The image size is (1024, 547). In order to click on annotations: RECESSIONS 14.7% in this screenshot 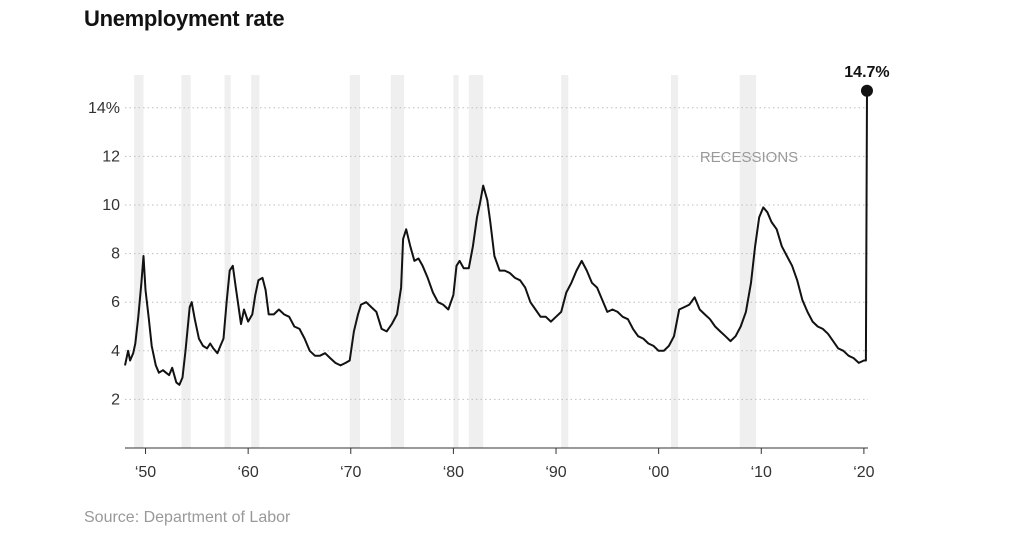, I will do `click(795, 115)`.